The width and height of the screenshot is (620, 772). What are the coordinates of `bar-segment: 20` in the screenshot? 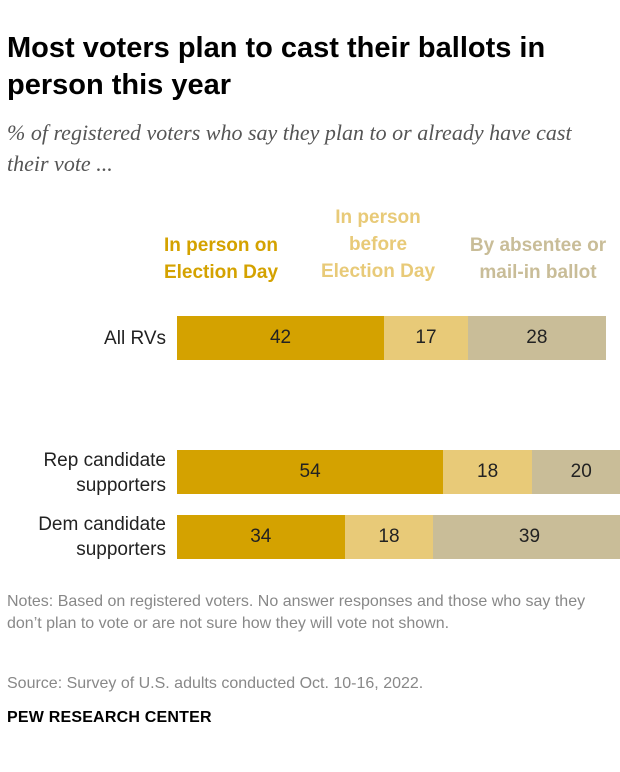 It's located at (575, 472).